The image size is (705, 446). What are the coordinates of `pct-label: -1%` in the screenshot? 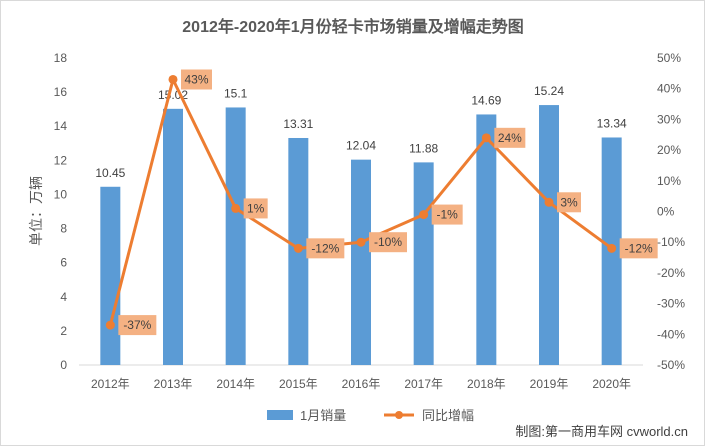 It's located at (447, 215).